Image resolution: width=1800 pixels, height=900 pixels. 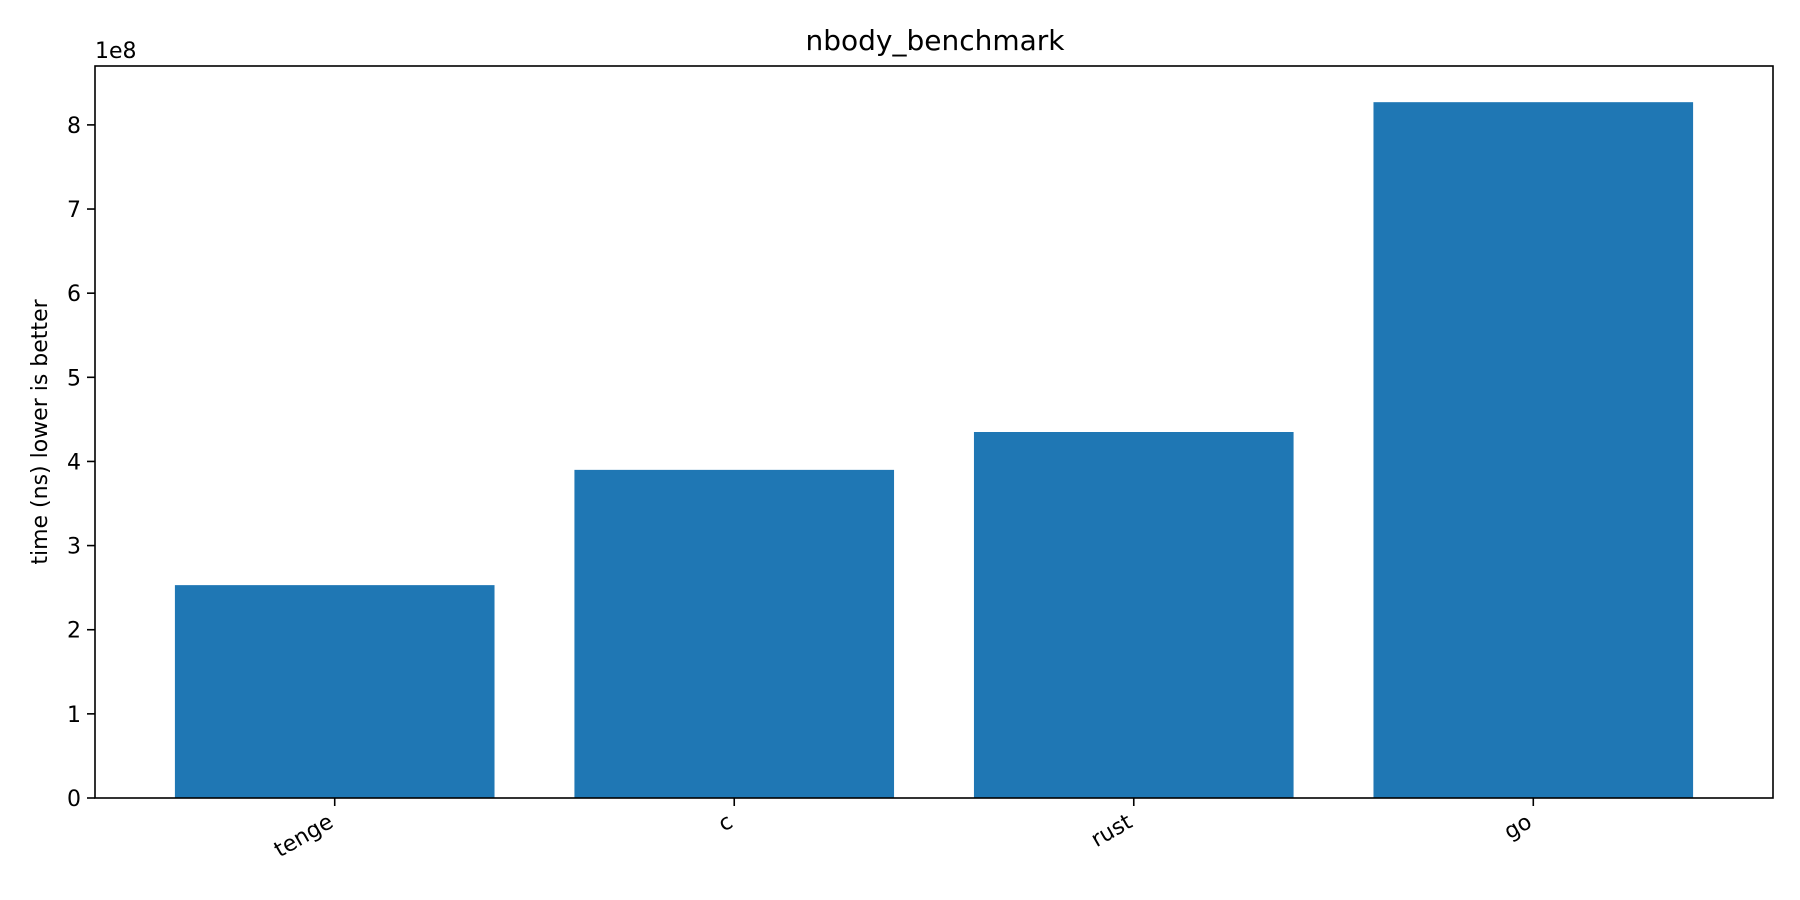 I want to click on x-tick-label-c: c, so click(x=725, y=824).